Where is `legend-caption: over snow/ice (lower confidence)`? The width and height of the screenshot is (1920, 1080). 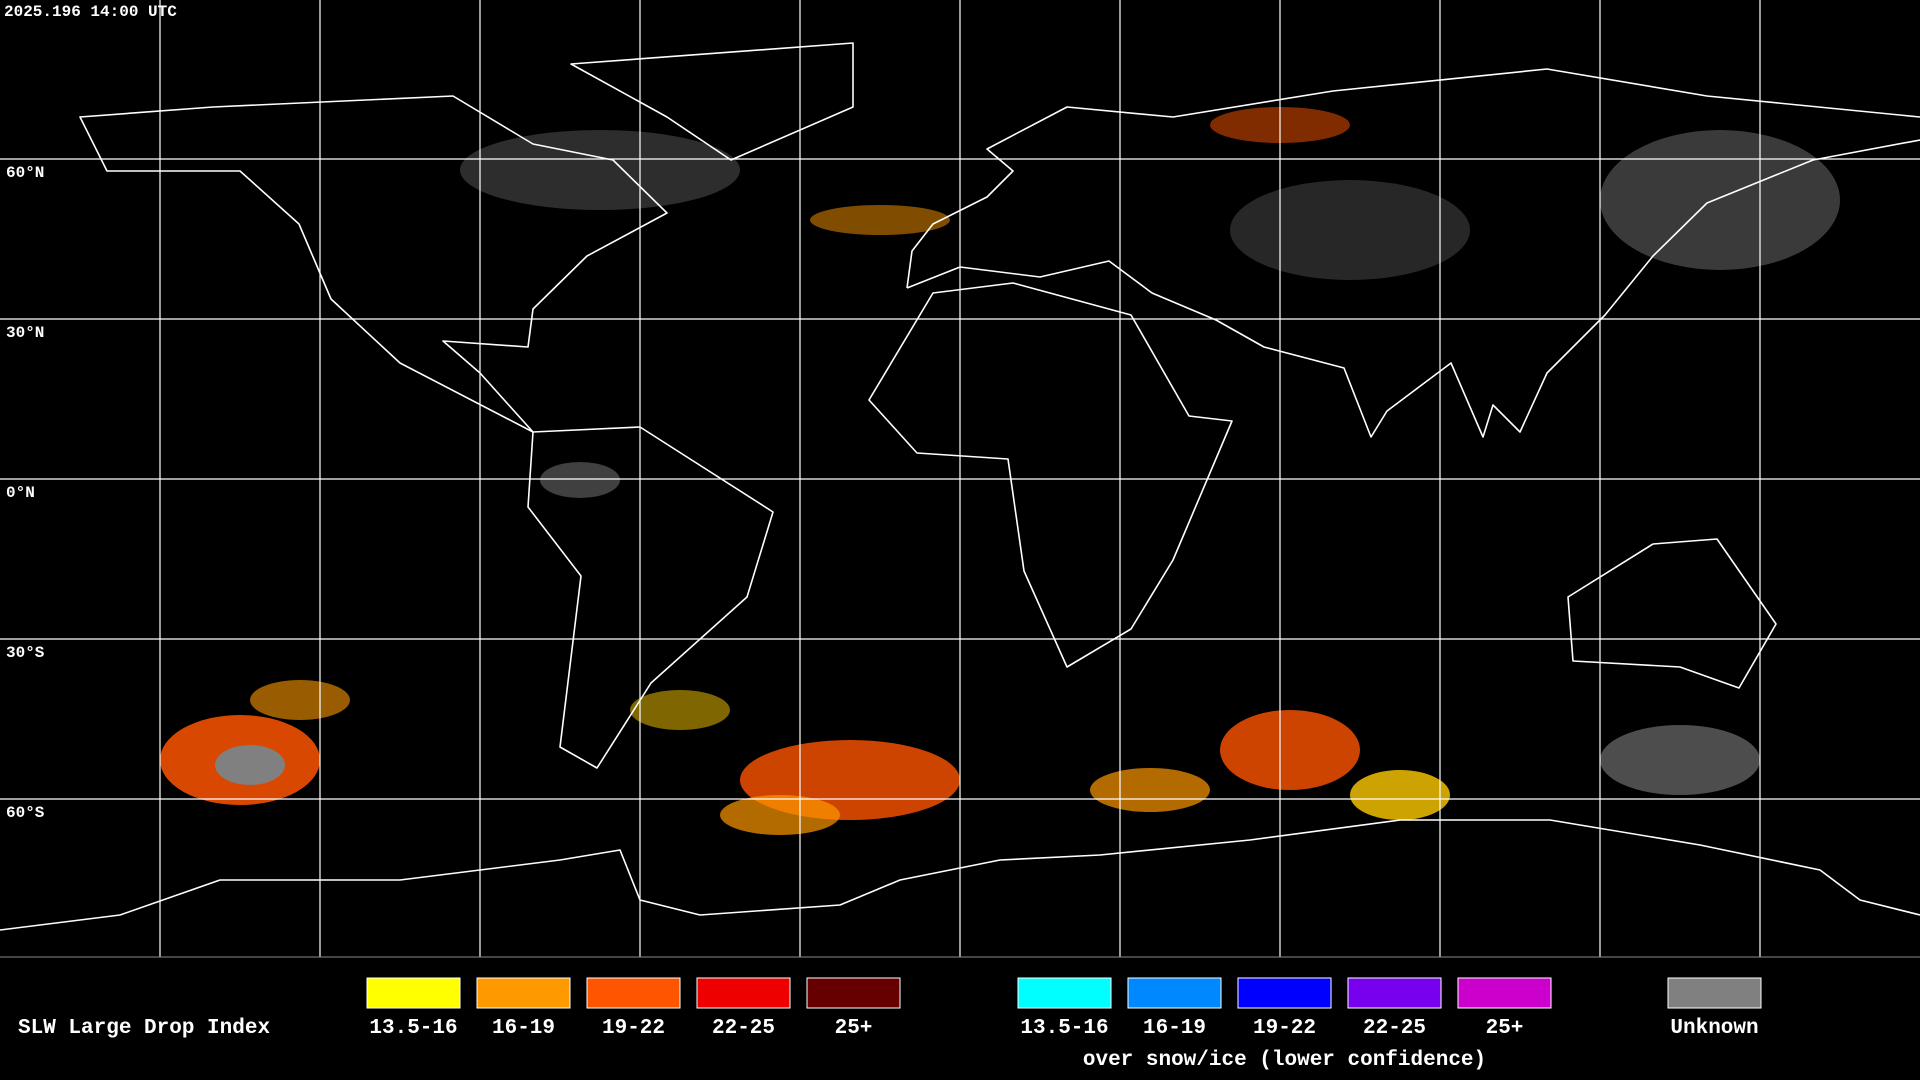 legend-caption: over snow/ice (lower confidence) is located at coordinates (1284, 1060).